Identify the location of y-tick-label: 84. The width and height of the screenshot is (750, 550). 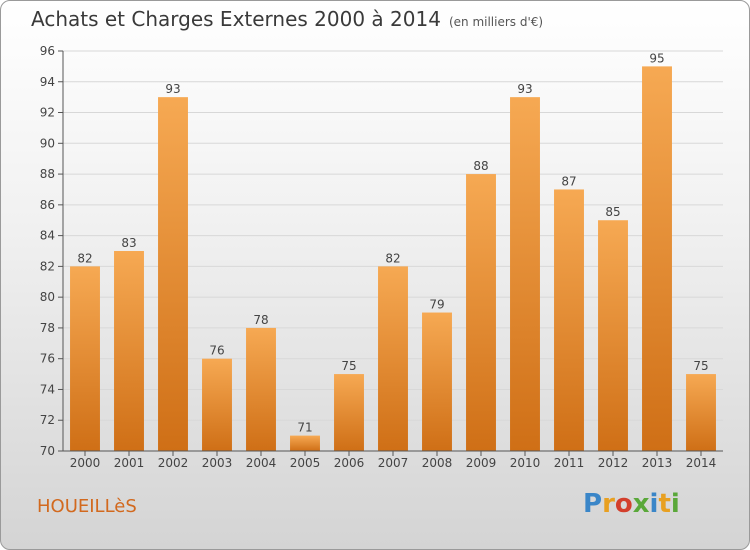
(47, 236).